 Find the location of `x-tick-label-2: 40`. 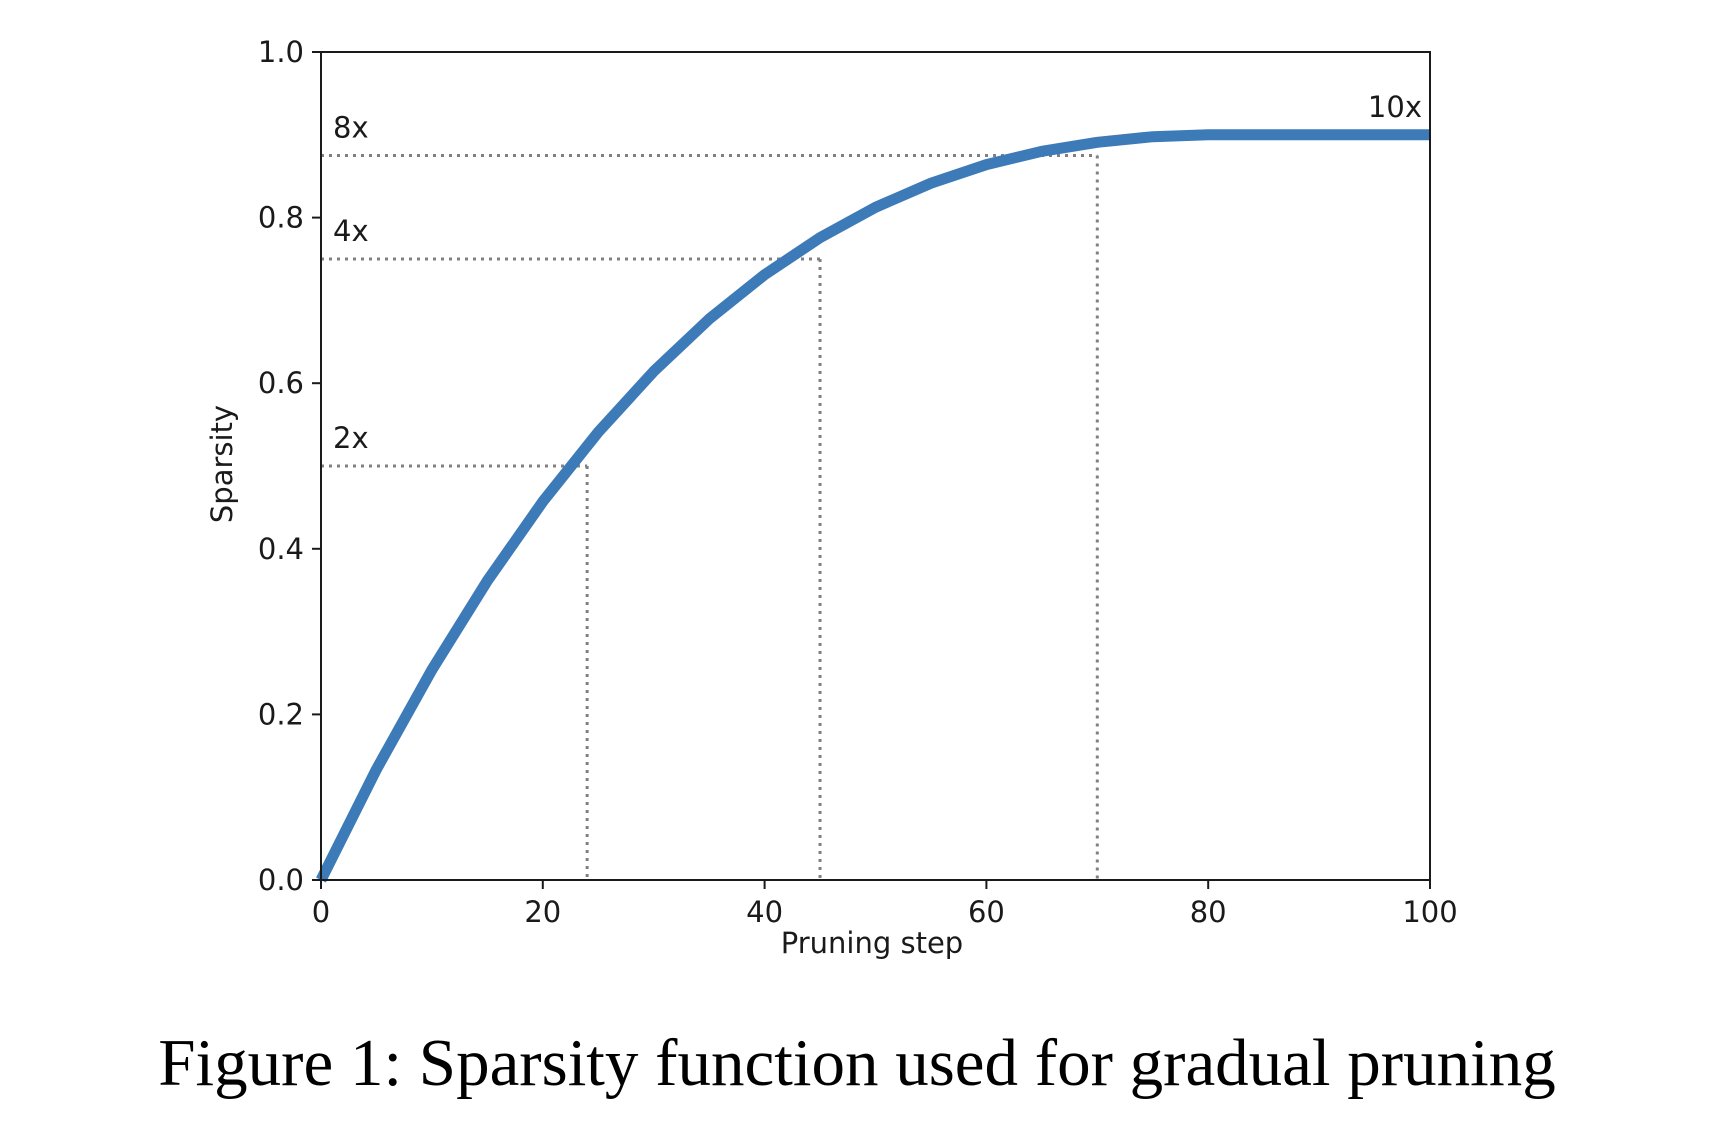

x-tick-label-2: 40 is located at coordinates (764, 912).